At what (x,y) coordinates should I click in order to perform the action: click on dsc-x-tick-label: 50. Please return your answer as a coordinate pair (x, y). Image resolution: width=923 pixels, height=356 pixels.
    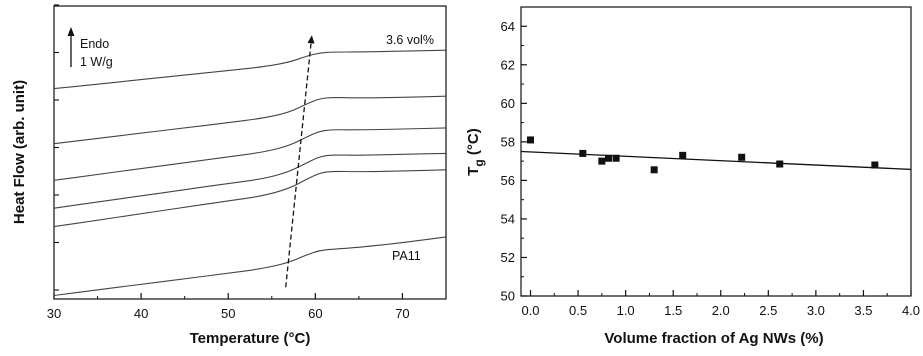
    Looking at the image, I should click on (228, 313).